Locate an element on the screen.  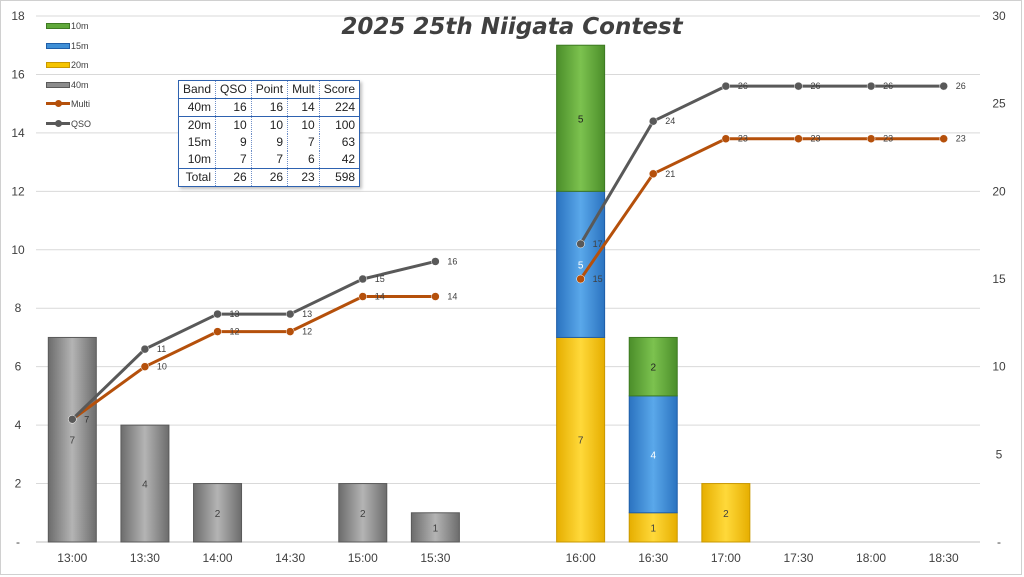
table-cell: 23 is located at coordinates (303, 177).